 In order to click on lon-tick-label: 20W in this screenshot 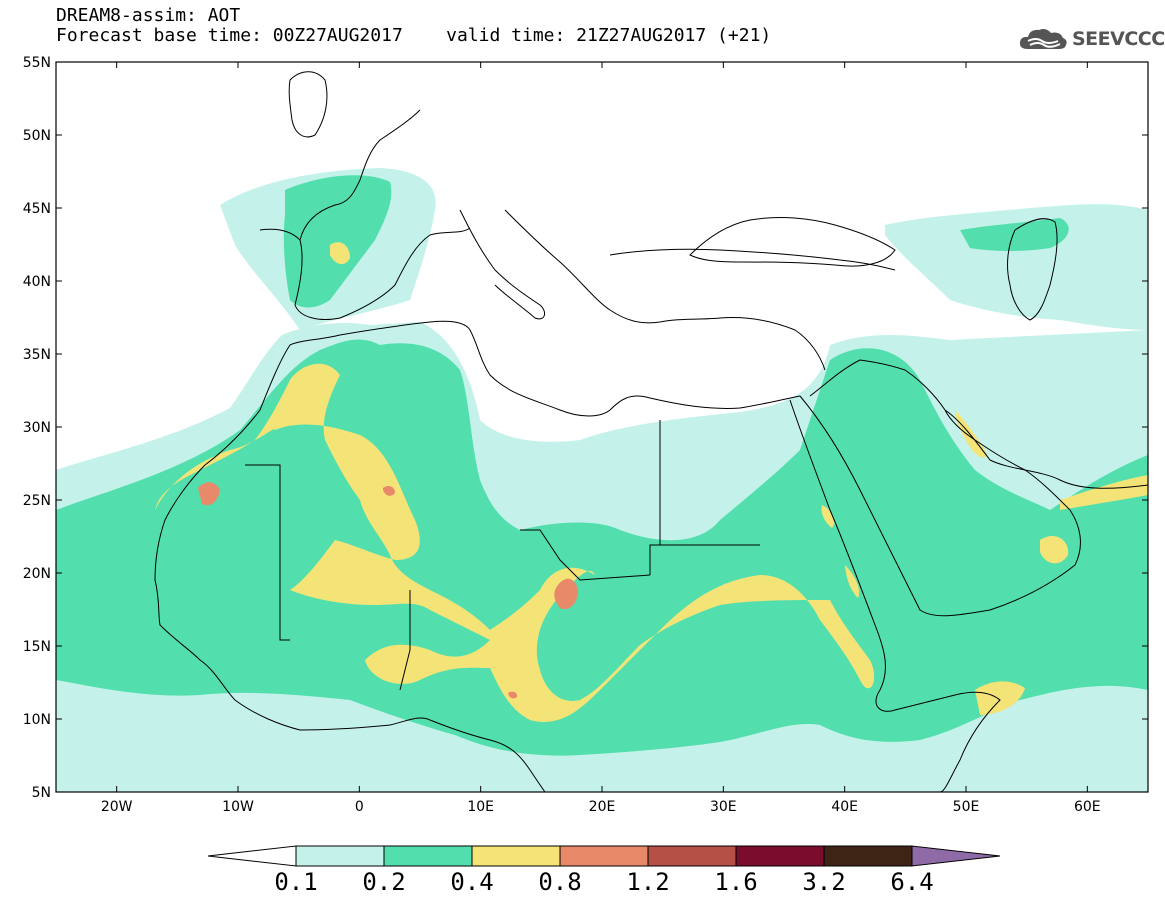, I will do `click(117, 807)`.